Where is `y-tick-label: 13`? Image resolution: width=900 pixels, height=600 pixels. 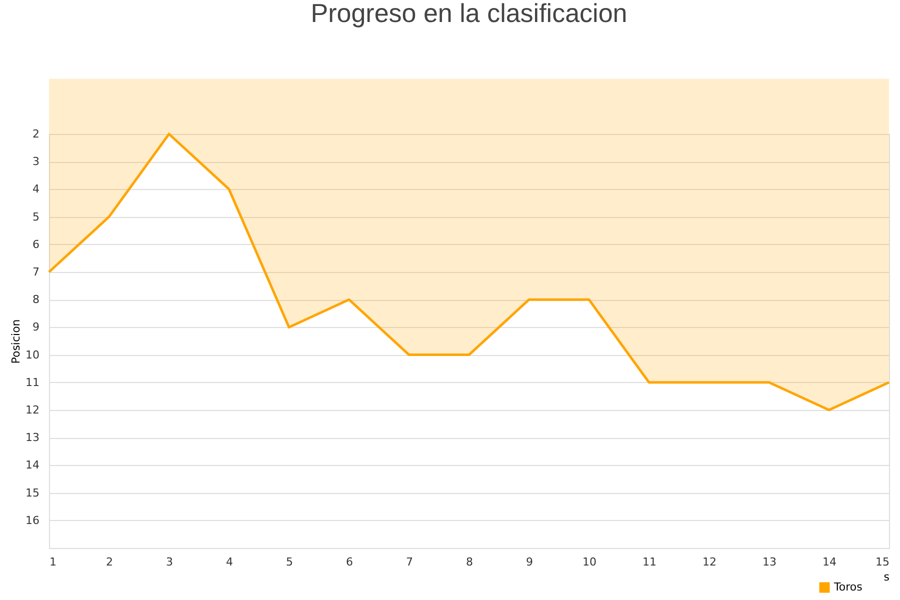
y-tick-label: 13 is located at coordinates (33, 437).